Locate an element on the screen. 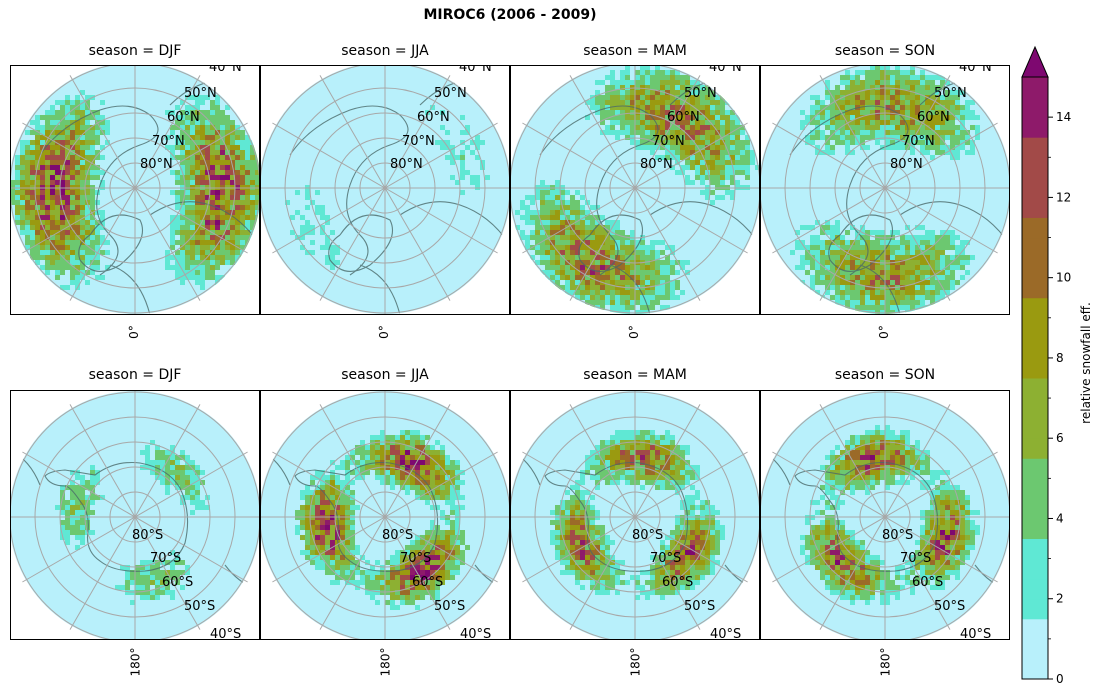 The height and width of the screenshot is (697, 1104). lat-label: 50°N is located at coordinates (950, 93).